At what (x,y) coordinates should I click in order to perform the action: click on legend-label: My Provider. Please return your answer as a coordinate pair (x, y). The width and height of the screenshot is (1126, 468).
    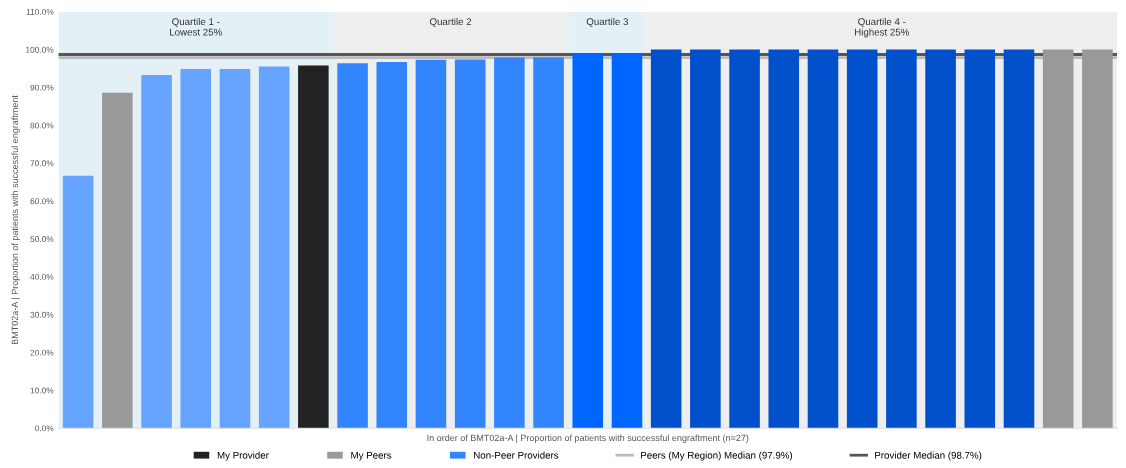
    Looking at the image, I should click on (243, 456).